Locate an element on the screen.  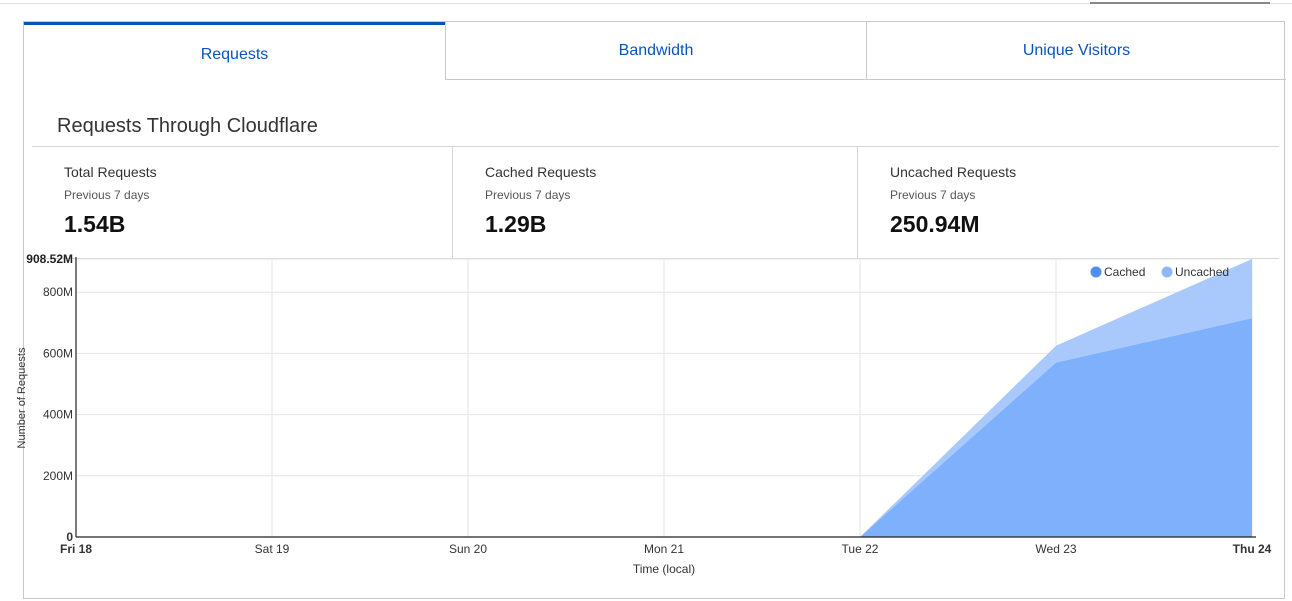
x-tick-label: Mon 21 is located at coordinates (664, 549).